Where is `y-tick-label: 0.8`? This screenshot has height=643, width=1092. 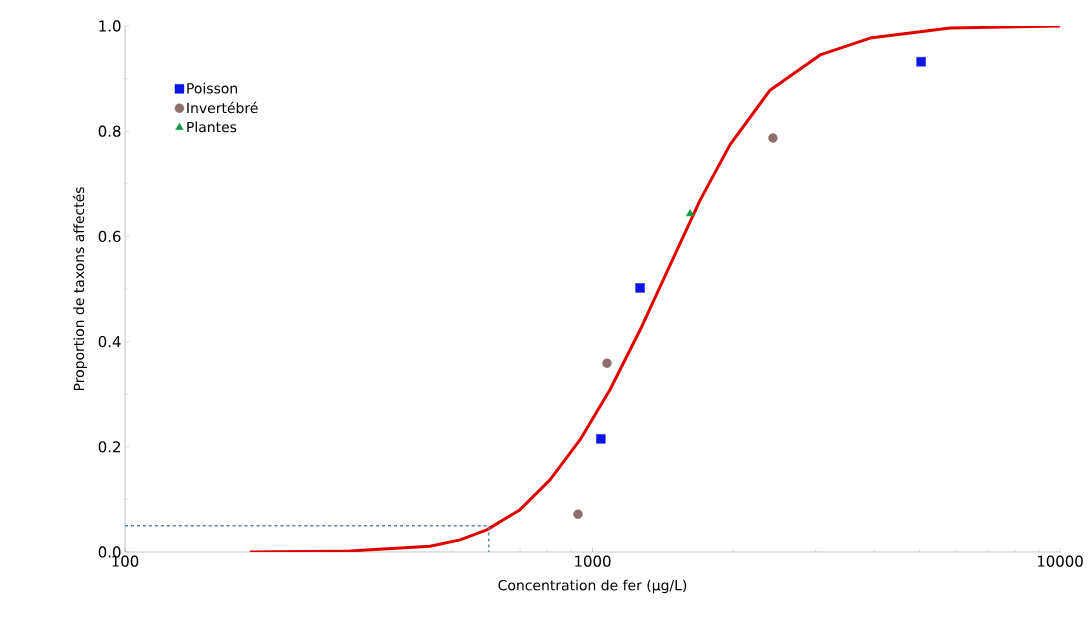
y-tick-label: 0.8 is located at coordinates (109, 131).